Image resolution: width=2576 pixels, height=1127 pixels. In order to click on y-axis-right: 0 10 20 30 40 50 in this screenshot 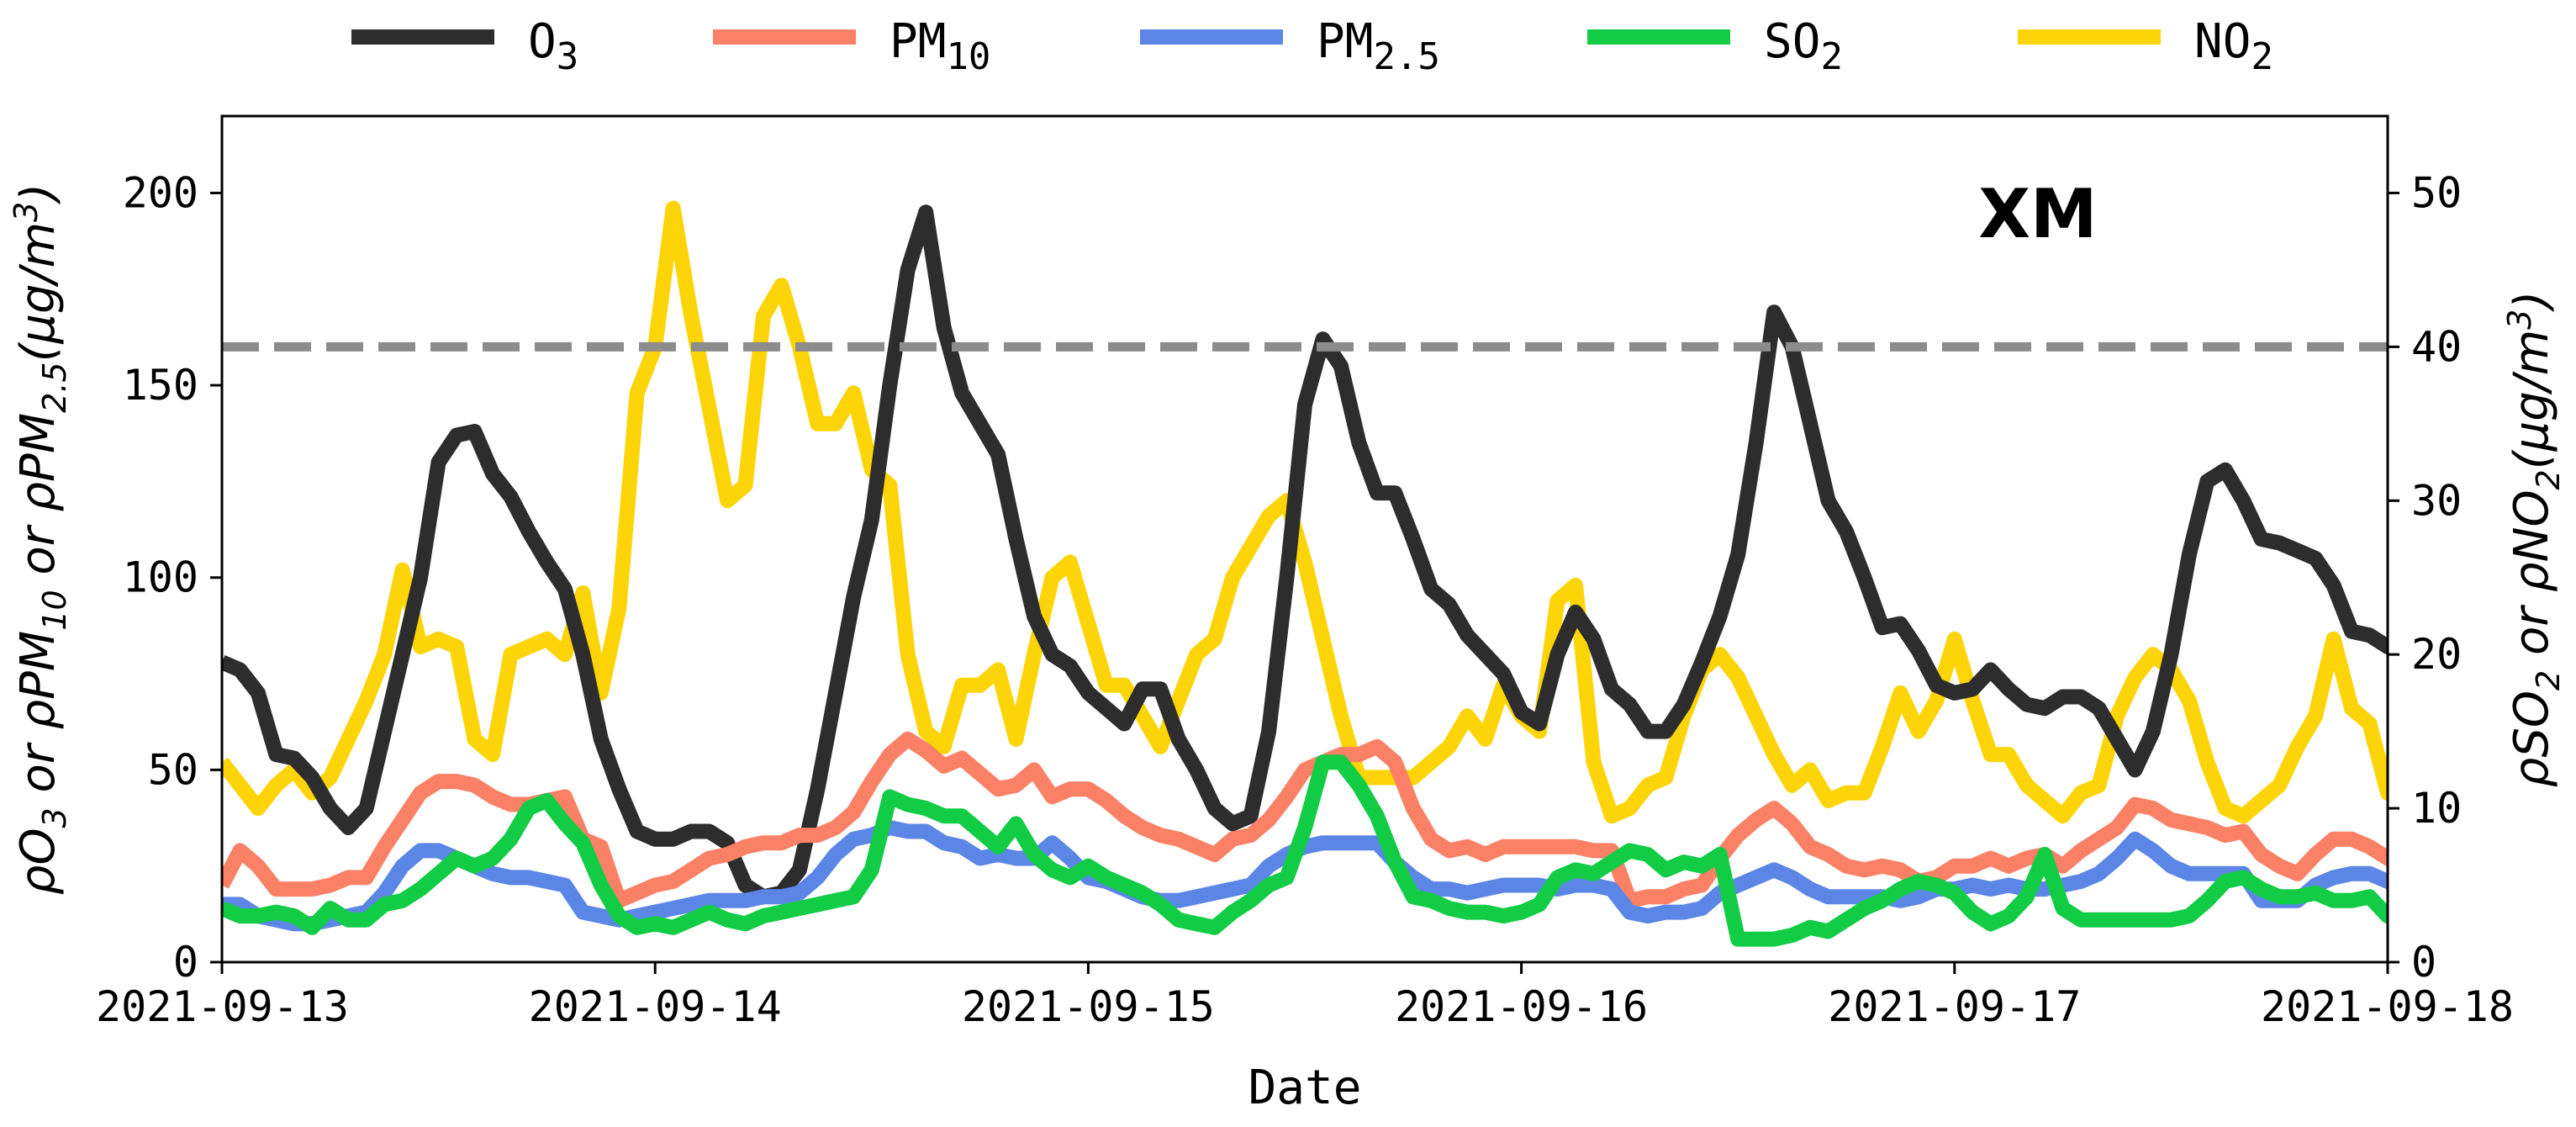, I will do `click(2425, 577)`.